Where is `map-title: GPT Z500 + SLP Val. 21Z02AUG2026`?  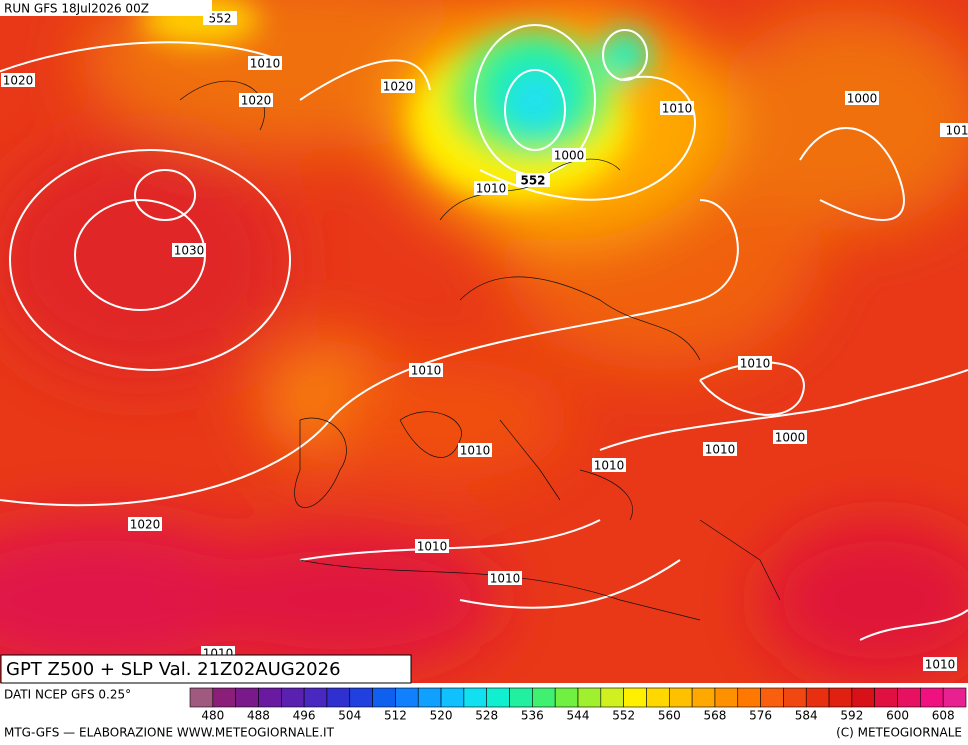
map-title: GPT Z500 + SLP Val. 21Z02AUG2026 is located at coordinates (173, 669).